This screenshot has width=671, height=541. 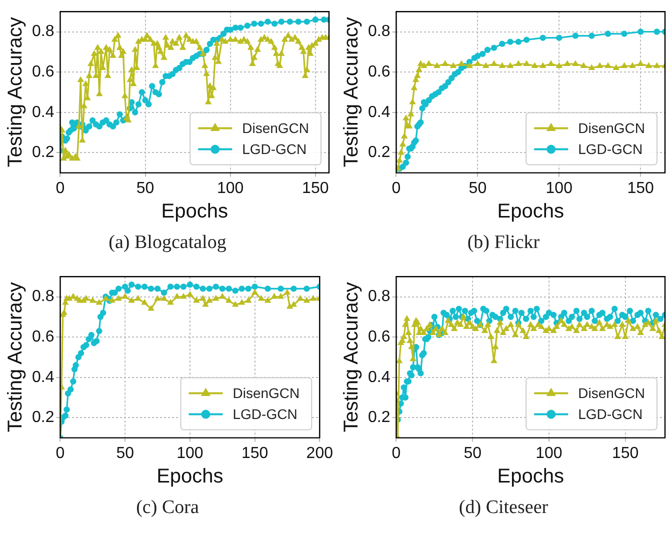 What do you see at coordinates (504, 508) in the screenshot?
I see `text: (d) Citeseer` at bounding box center [504, 508].